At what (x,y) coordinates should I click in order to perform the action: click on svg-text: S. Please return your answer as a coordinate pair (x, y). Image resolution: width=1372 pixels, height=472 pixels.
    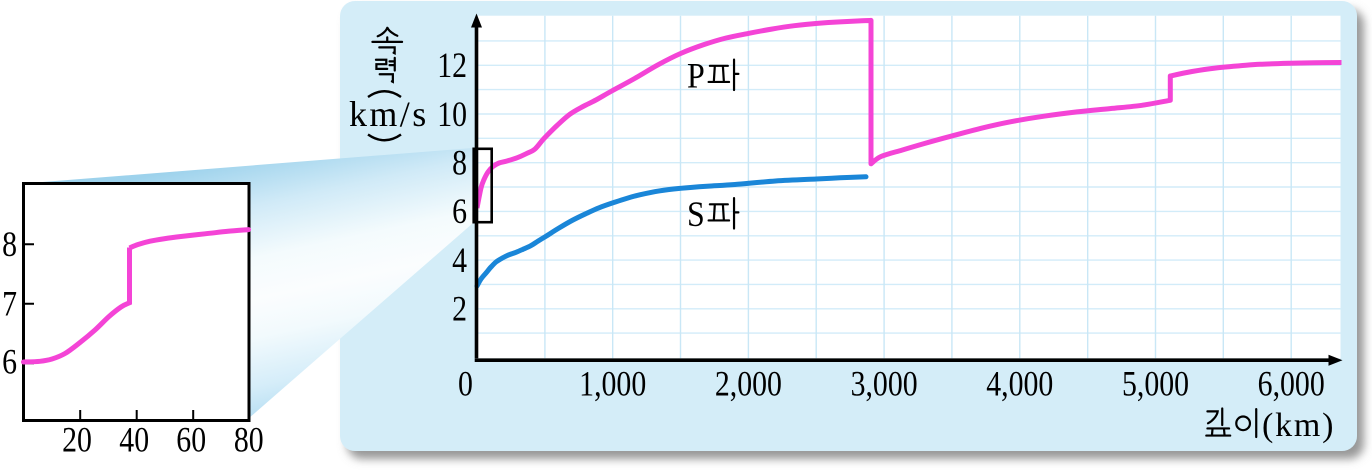
    Looking at the image, I should click on (696, 215).